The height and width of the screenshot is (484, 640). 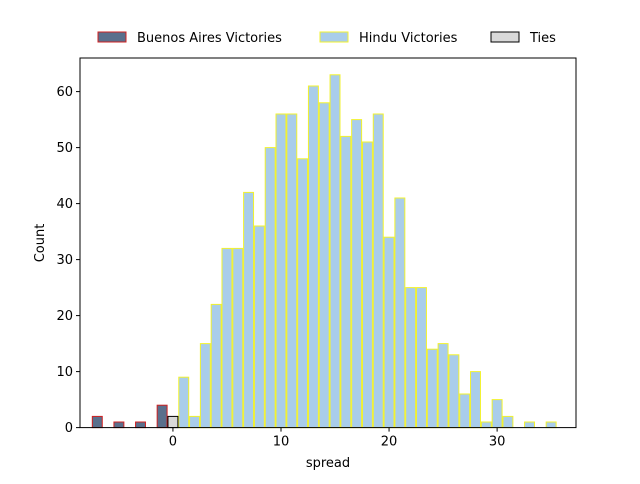 What do you see at coordinates (281, 442) in the screenshot?
I see `x-tick-label-1: 10` at bounding box center [281, 442].